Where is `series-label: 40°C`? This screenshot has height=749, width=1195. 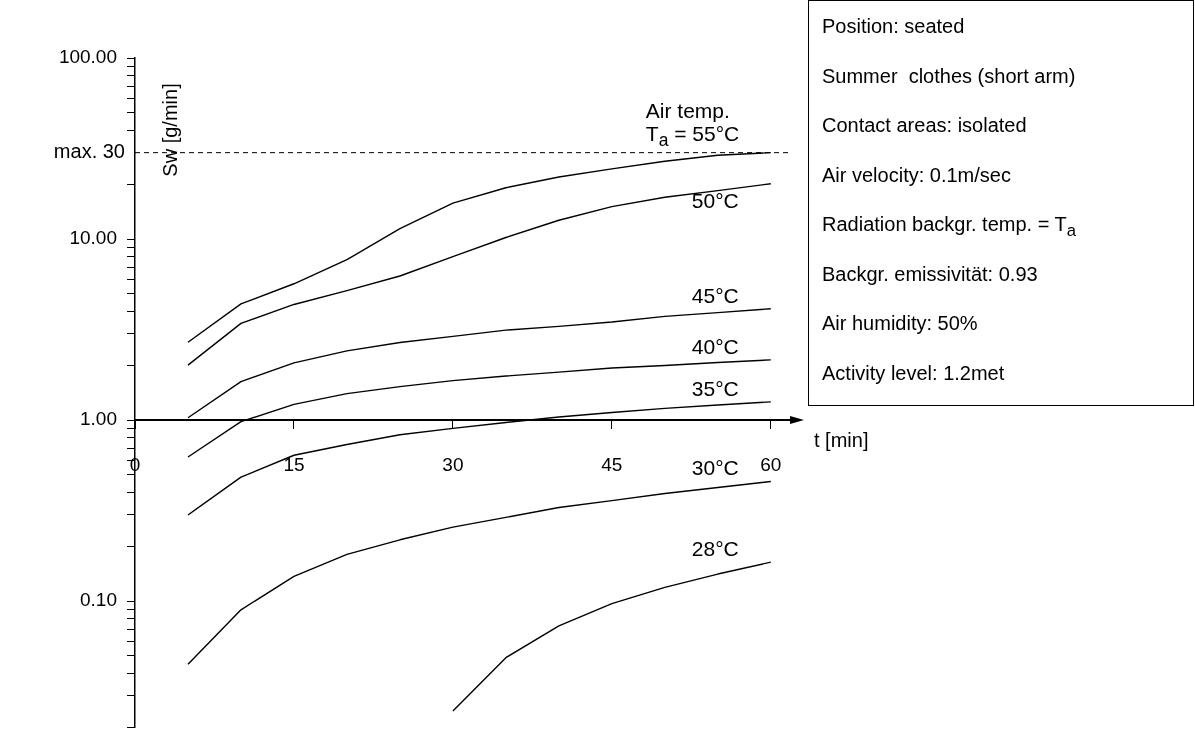
series-label: 40°C is located at coordinates (715, 346).